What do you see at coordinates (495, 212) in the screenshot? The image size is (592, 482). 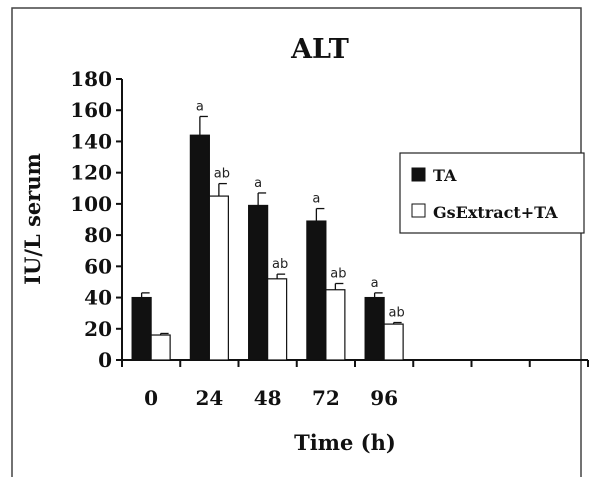 I see `legend-label-gsextract: GsExtract+TA` at bounding box center [495, 212].